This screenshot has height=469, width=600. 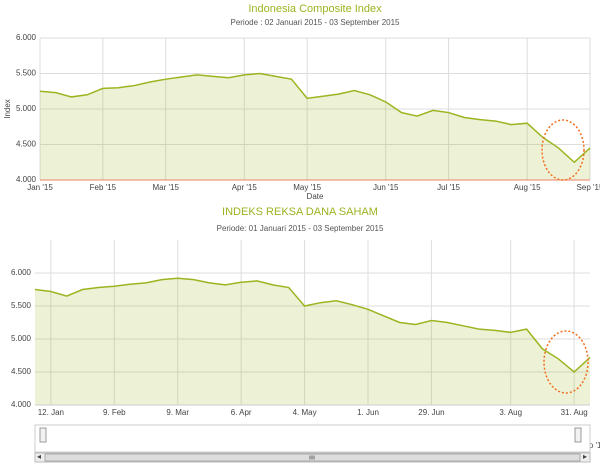 What do you see at coordinates (40, 187) in the screenshot?
I see `x-tick-label: Jan '15` at bounding box center [40, 187].